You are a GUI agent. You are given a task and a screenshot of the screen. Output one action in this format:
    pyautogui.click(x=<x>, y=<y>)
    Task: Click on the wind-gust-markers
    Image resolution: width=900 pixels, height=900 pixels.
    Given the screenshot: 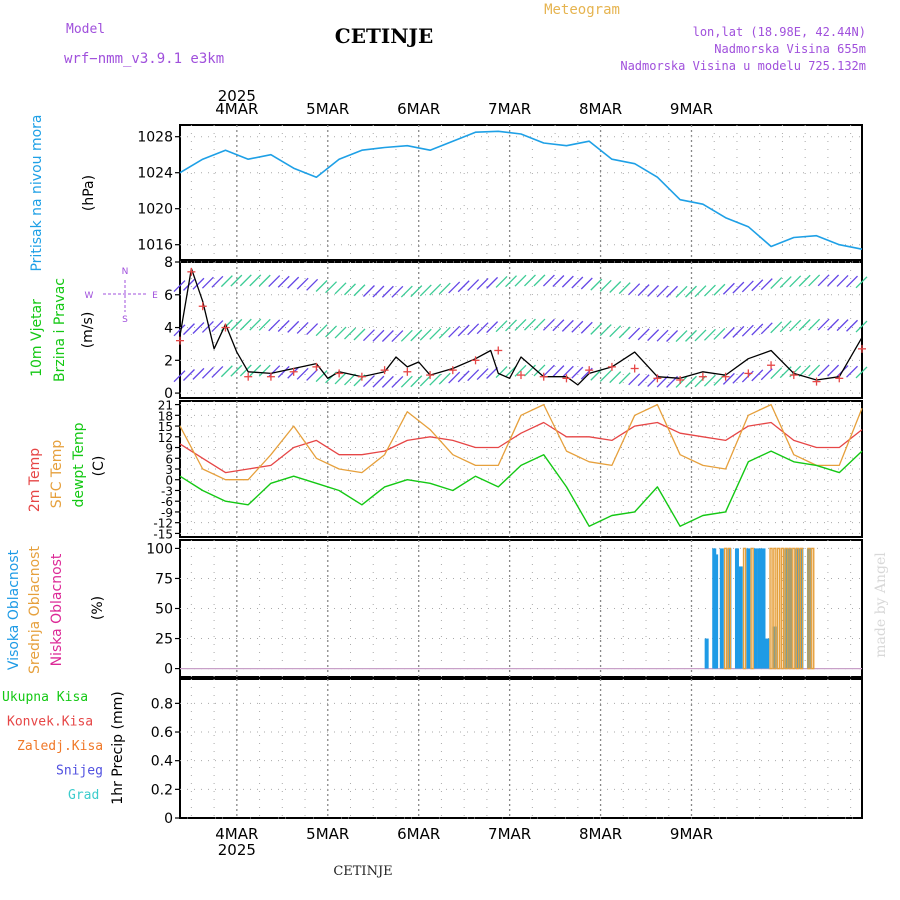 What is the action you would take?
    pyautogui.click(x=521, y=326)
    